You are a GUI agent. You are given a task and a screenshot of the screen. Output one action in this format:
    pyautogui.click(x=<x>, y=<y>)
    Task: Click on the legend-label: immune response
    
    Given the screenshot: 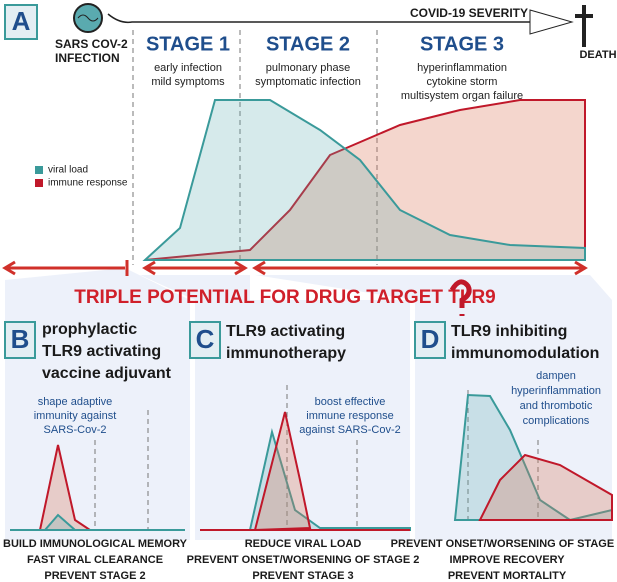 What is the action you would take?
    pyautogui.click(x=88, y=183)
    